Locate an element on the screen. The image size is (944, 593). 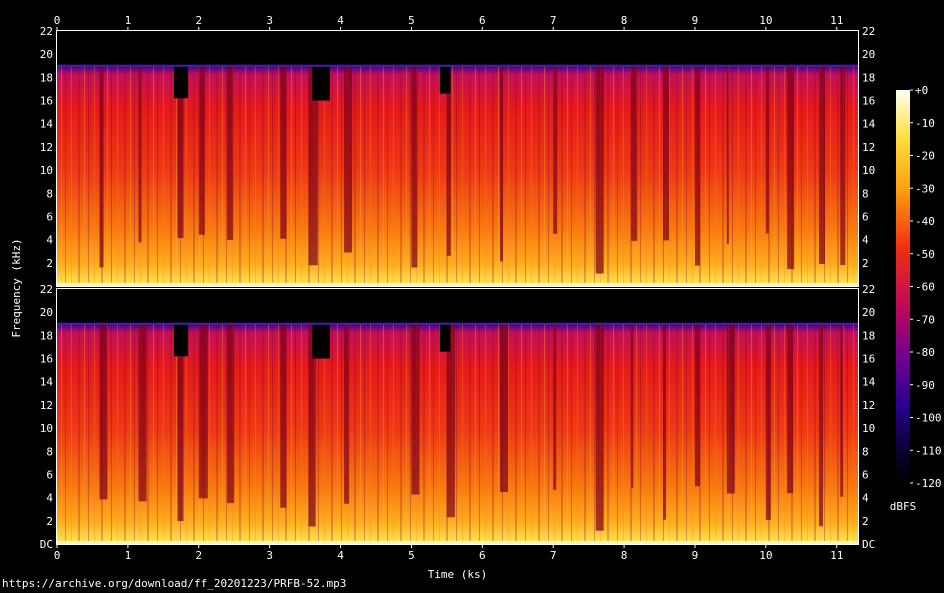
x-tick-label: 6 is located at coordinates (482, 555).